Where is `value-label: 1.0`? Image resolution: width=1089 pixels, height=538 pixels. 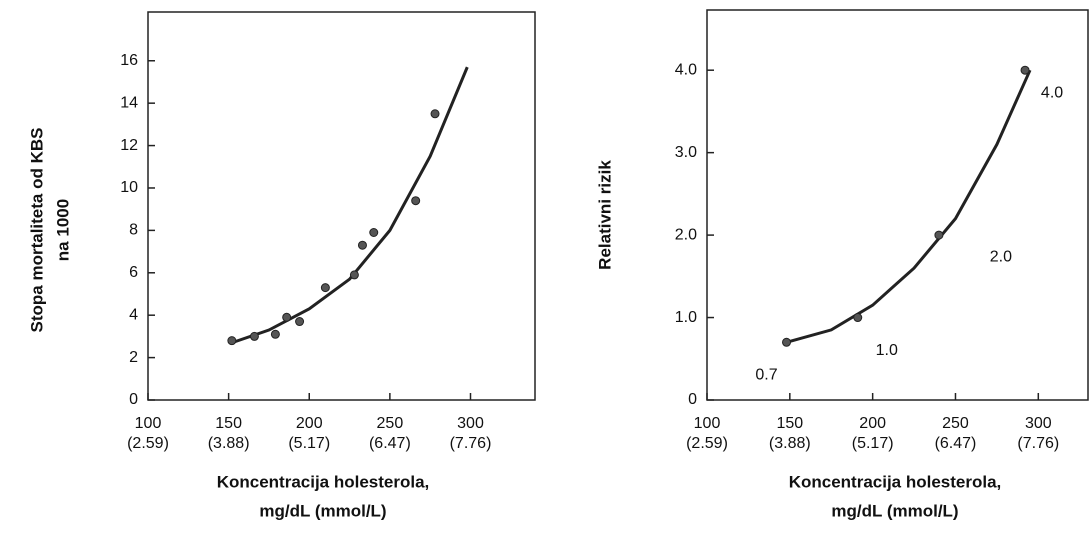 value-label: 1.0 is located at coordinates (887, 350).